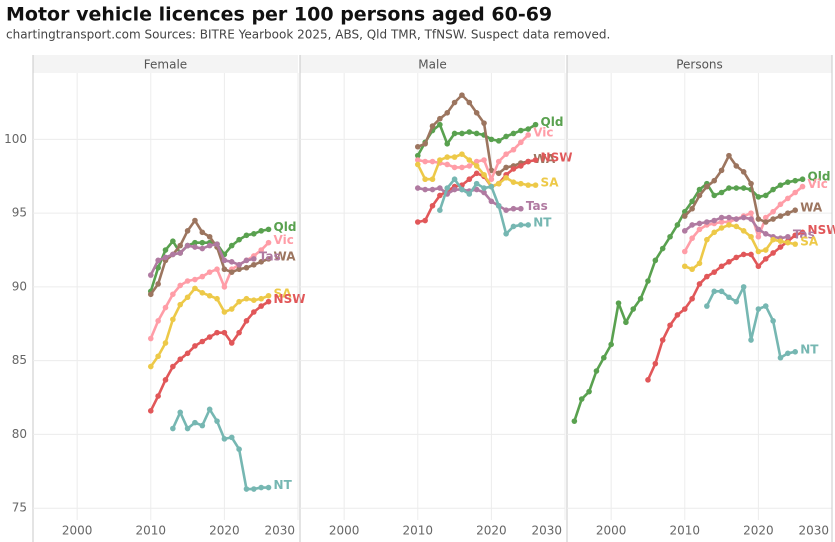 This screenshot has height=542, width=835. I want to click on series-label: Vic, so click(818, 184).